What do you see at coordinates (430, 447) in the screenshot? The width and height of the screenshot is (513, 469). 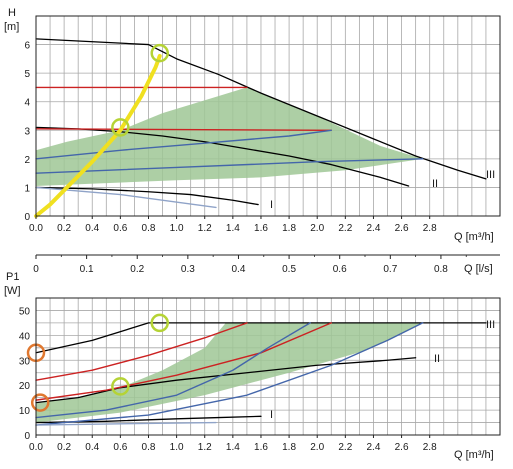 I see `power-x-tick-label: 2.8` at bounding box center [430, 447].